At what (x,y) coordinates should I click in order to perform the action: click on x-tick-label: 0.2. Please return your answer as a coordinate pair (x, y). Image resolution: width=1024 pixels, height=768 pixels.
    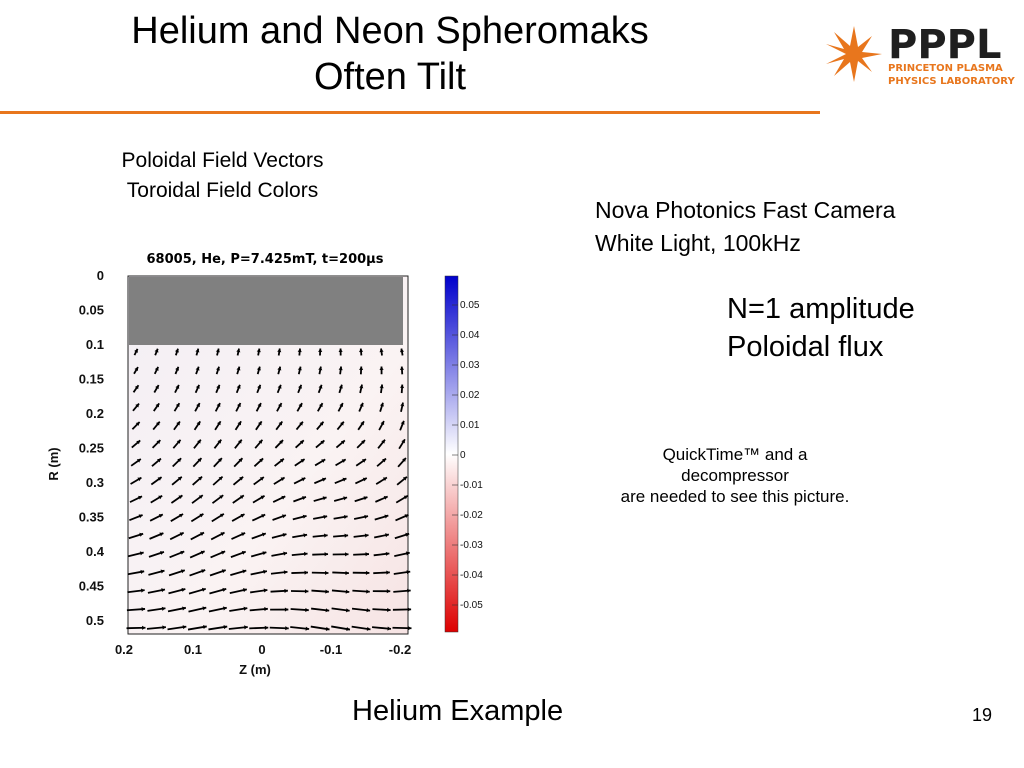
    Looking at the image, I should click on (124, 649).